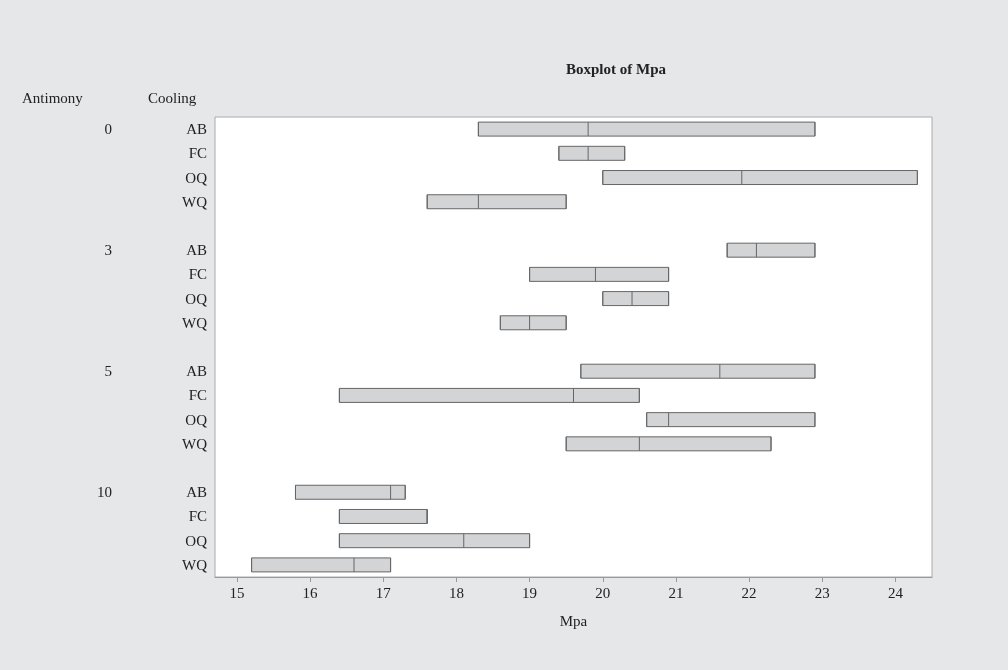  Describe the element at coordinates (456, 592) in the screenshot. I see `x-tick-label: 18` at that location.